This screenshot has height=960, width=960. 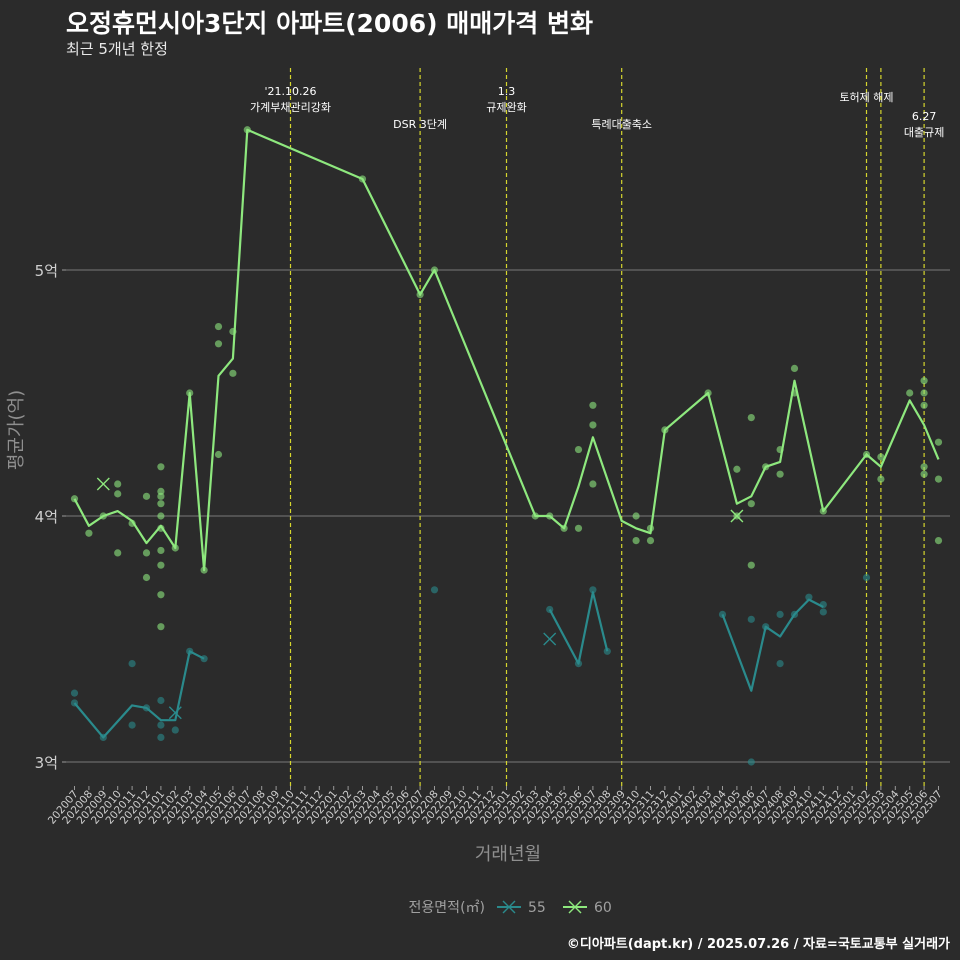 What do you see at coordinates (508, 854) in the screenshot?
I see `x-axis-label: 거래년월` at bounding box center [508, 854].